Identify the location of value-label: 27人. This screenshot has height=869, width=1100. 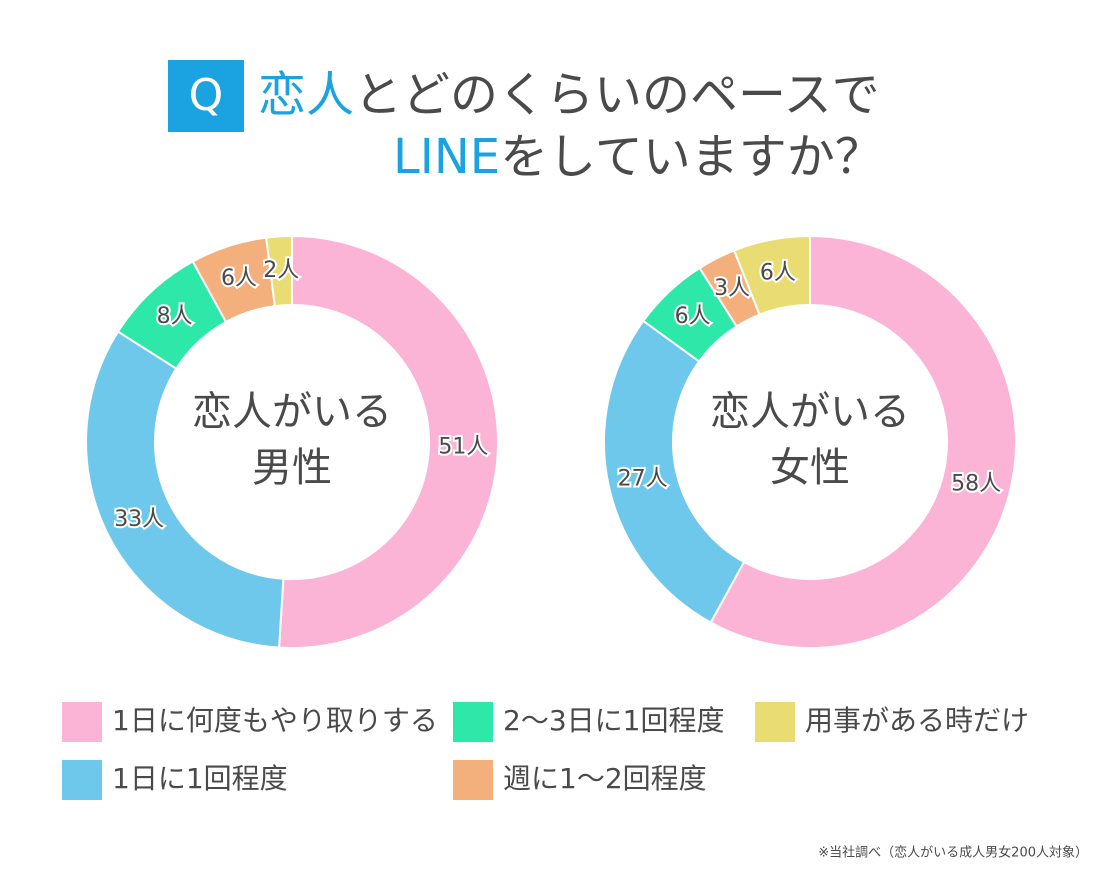
(643, 478).